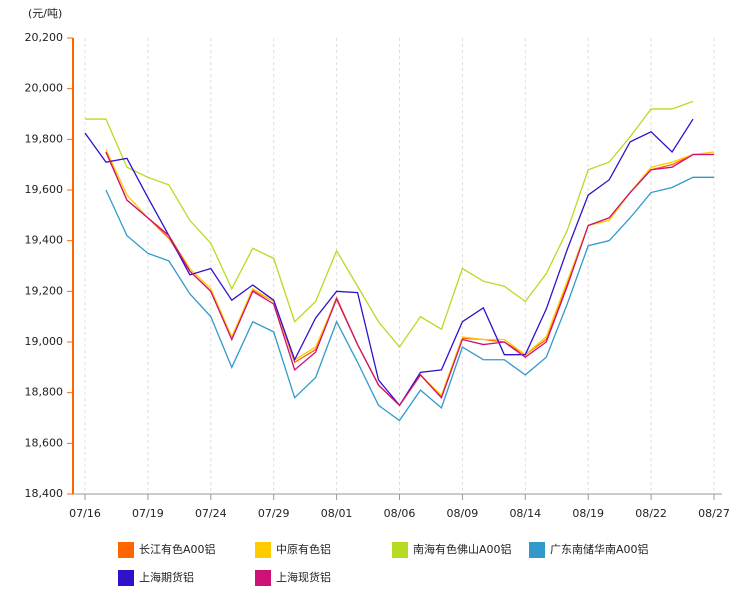 The image size is (754, 599). I want to click on x-tick-label: 07/29, so click(274, 513).